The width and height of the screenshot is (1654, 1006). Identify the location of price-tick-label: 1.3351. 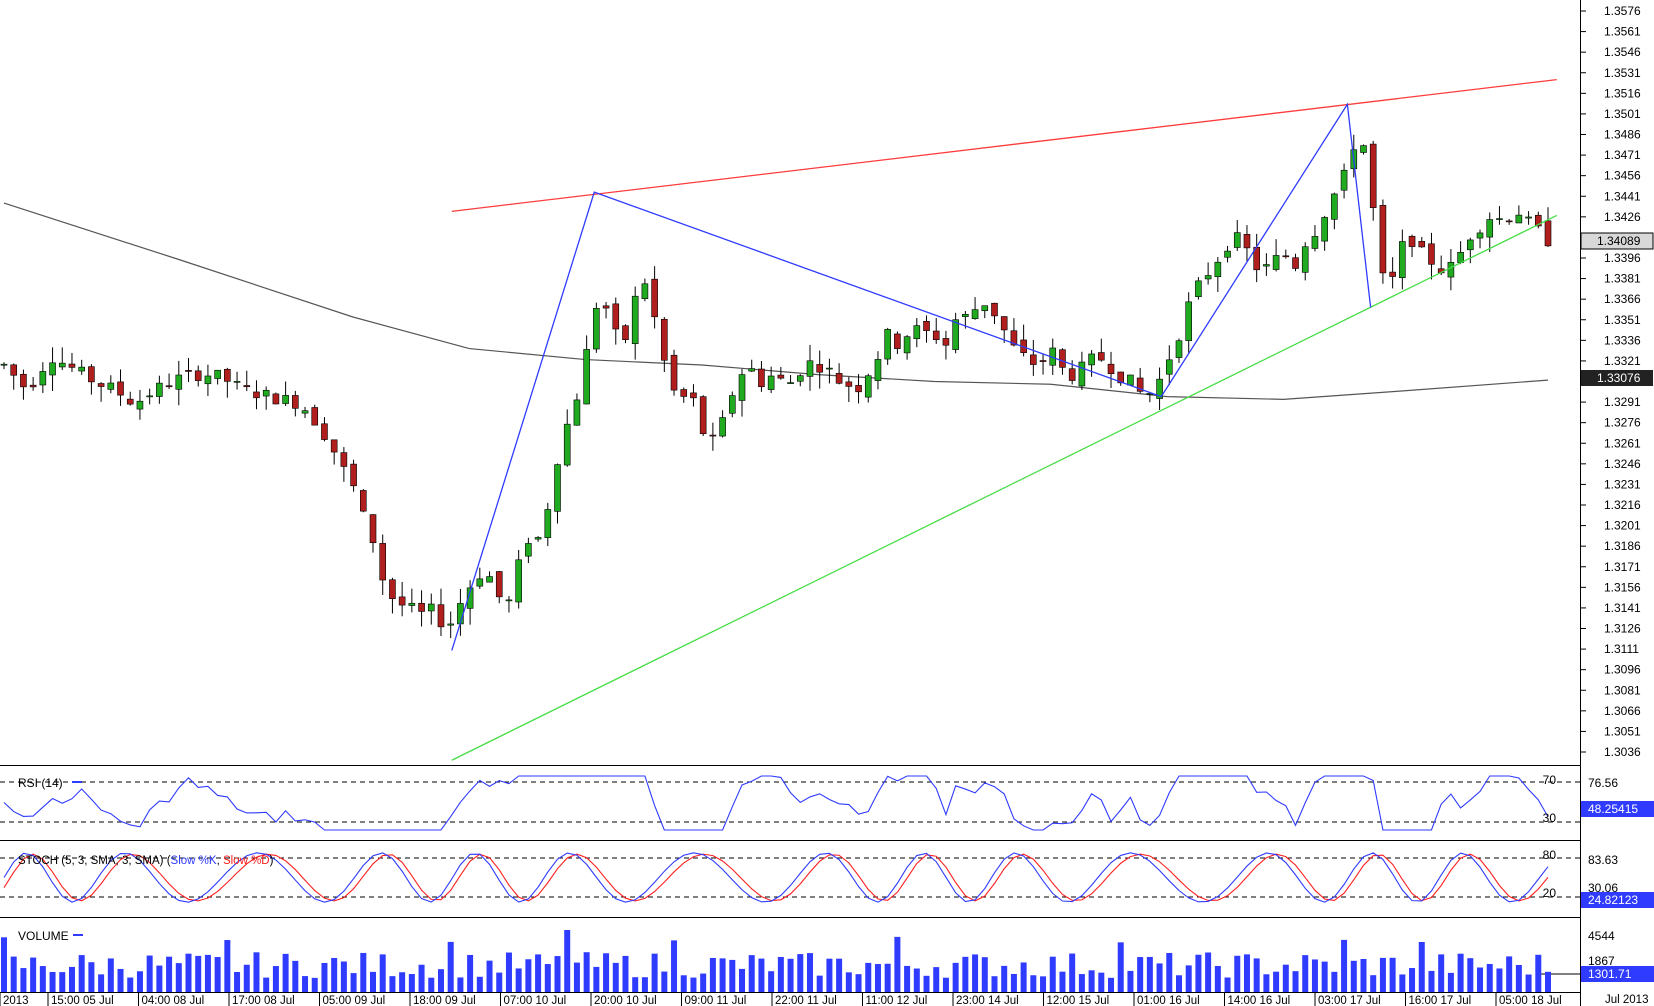
(1622, 320).